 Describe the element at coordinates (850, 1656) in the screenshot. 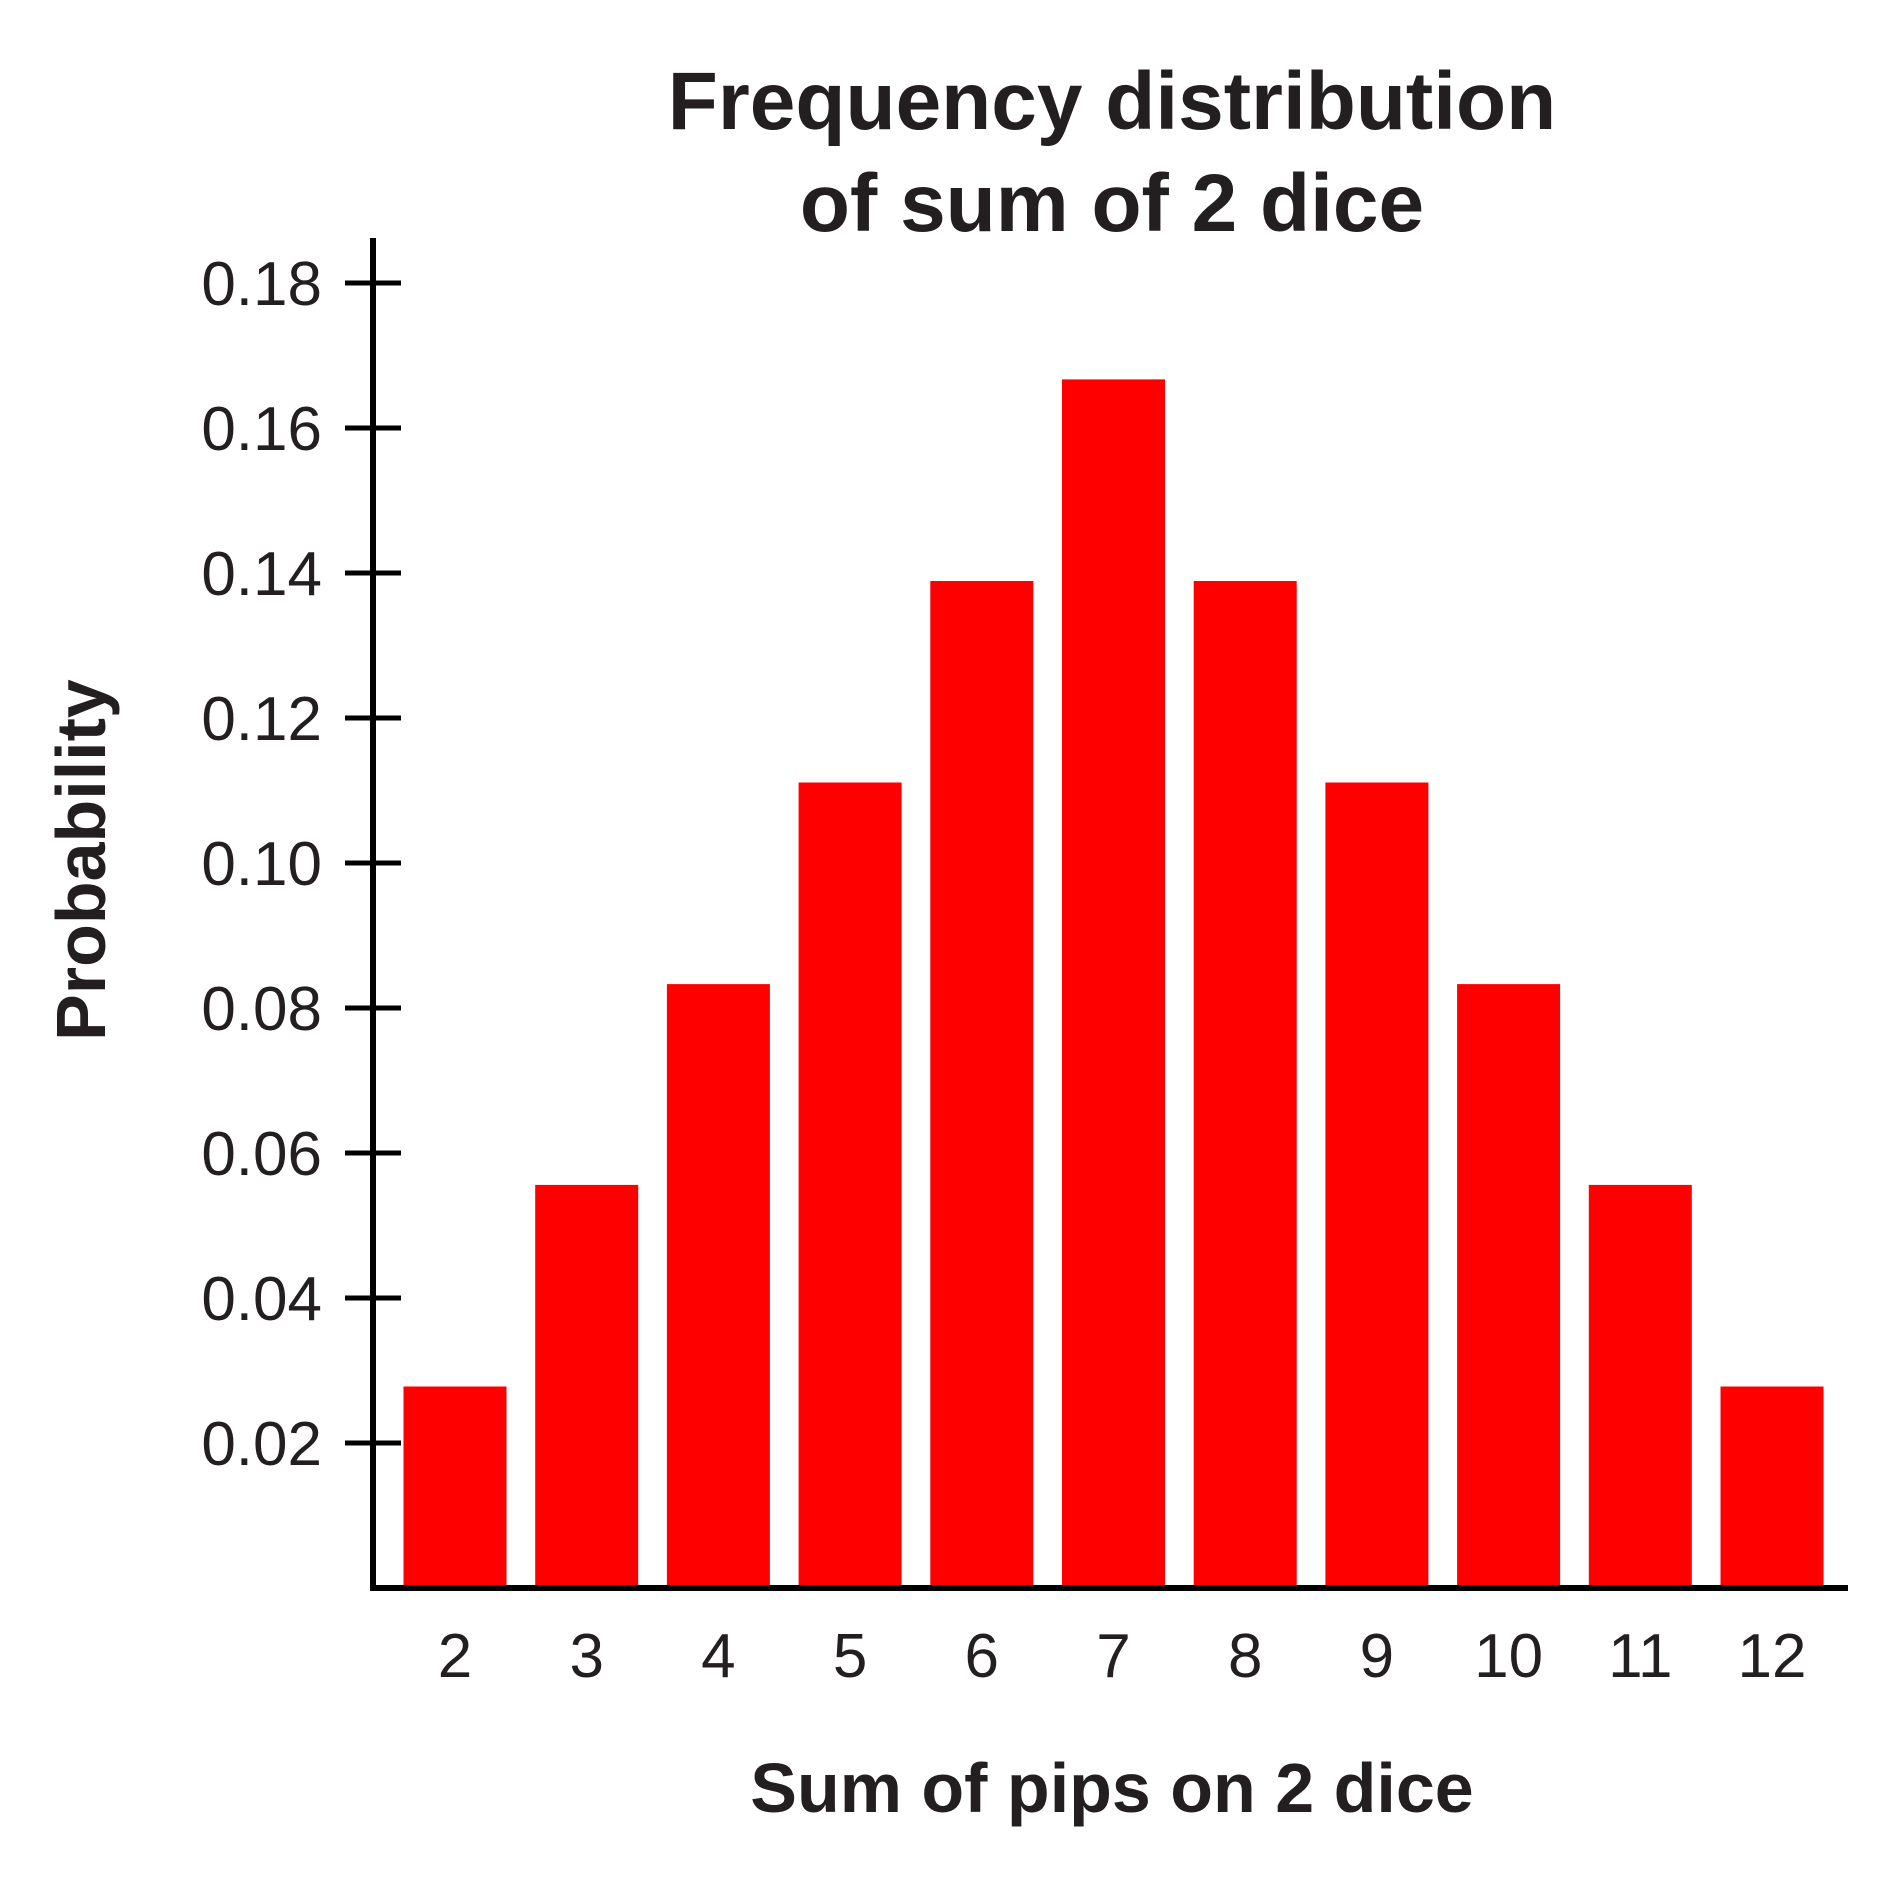

I see `x-tick-label-5: 5` at that location.